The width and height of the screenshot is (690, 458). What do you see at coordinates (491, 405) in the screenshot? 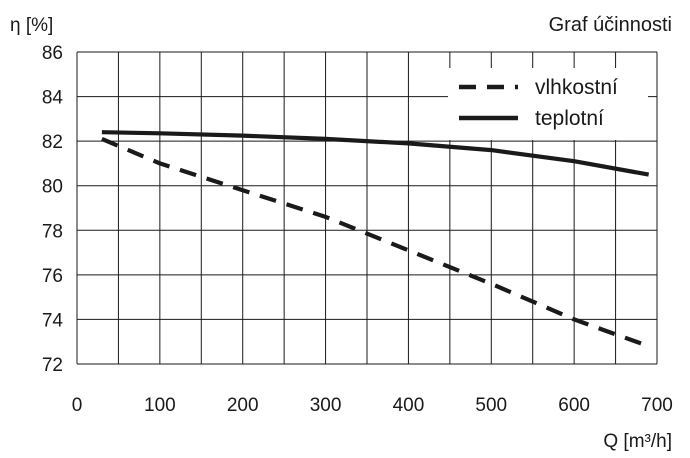
I see `x-tick-label: 500` at bounding box center [491, 405].